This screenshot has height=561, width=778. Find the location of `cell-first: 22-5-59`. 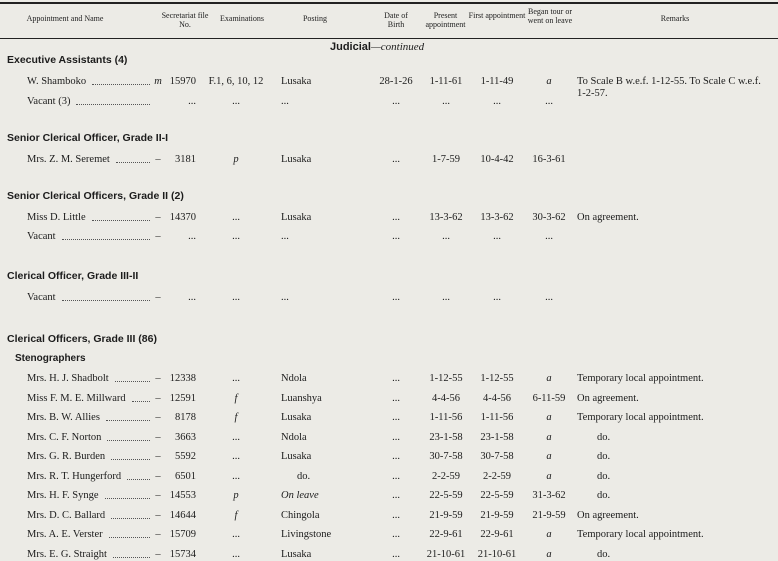

cell-first: 22-5-59 is located at coordinates (497, 495).